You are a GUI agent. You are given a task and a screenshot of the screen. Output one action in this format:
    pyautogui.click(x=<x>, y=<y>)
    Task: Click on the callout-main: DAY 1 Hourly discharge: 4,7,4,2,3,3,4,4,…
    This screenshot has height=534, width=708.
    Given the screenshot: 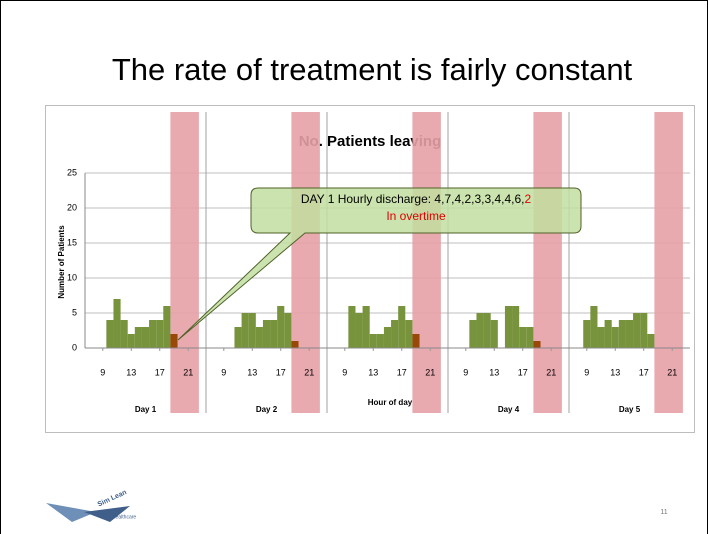 What is the action you would take?
    pyautogui.click(x=413, y=199)
    